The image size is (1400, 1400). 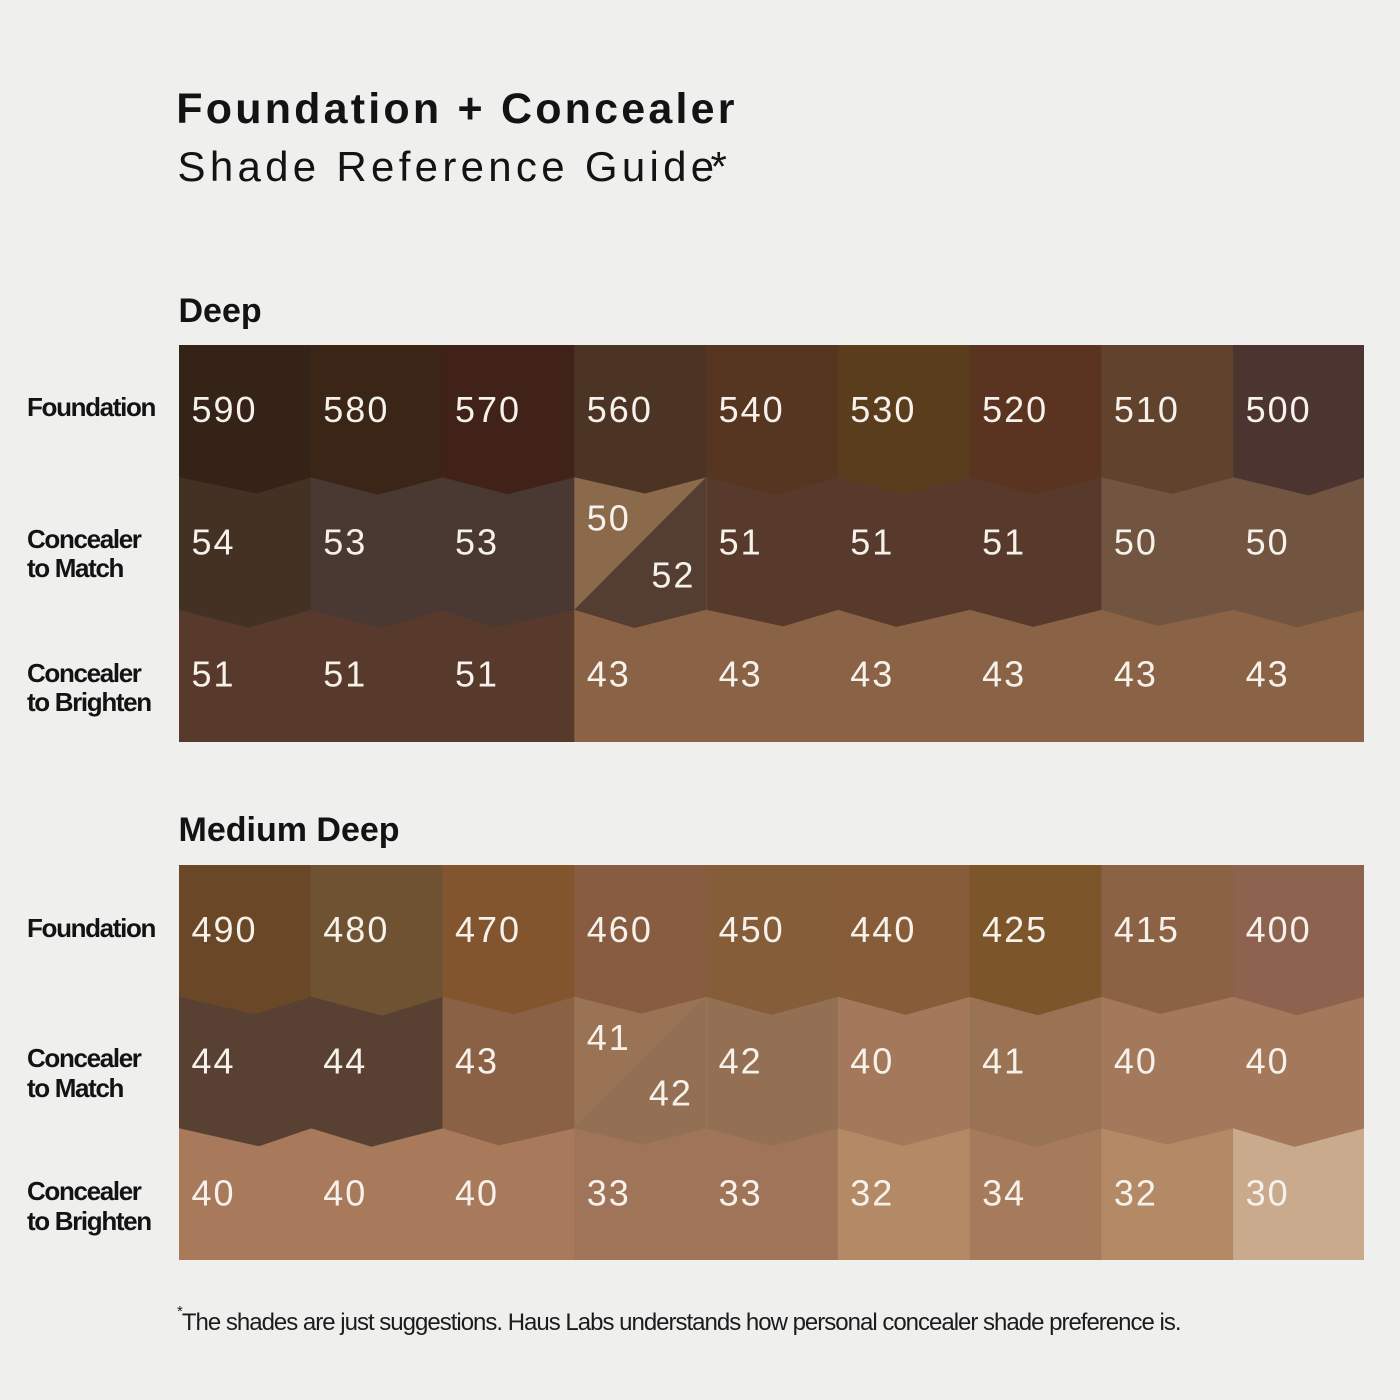 I want to click on svg-text: 570, so click(x=488, y=409).